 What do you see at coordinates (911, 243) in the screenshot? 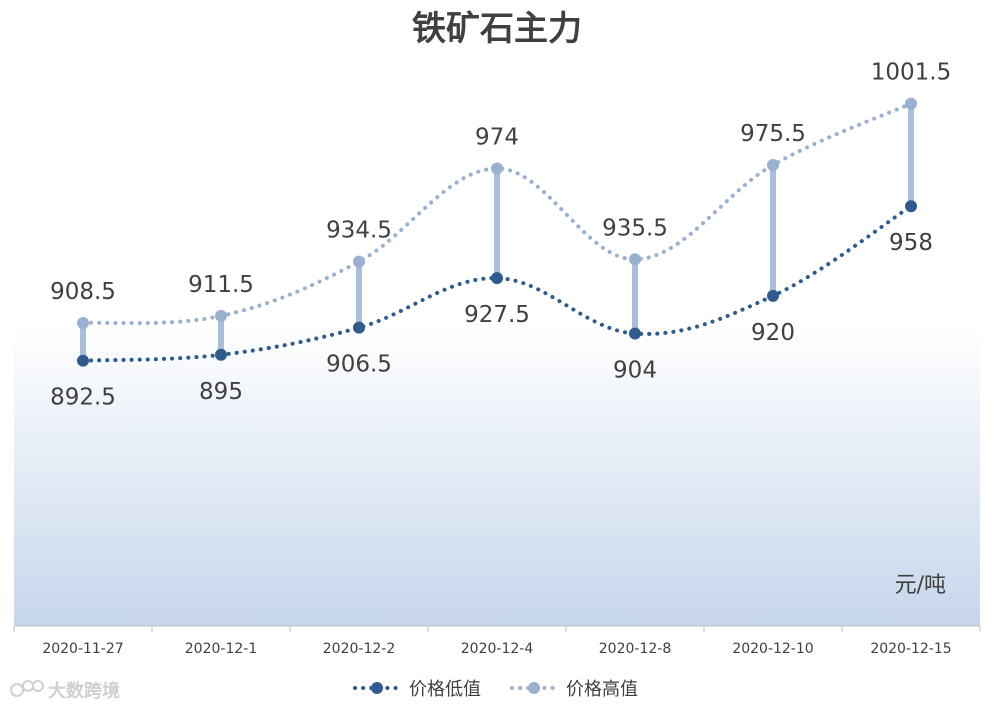
I see `data-label-low: 958` at bounding box center [911, 243].